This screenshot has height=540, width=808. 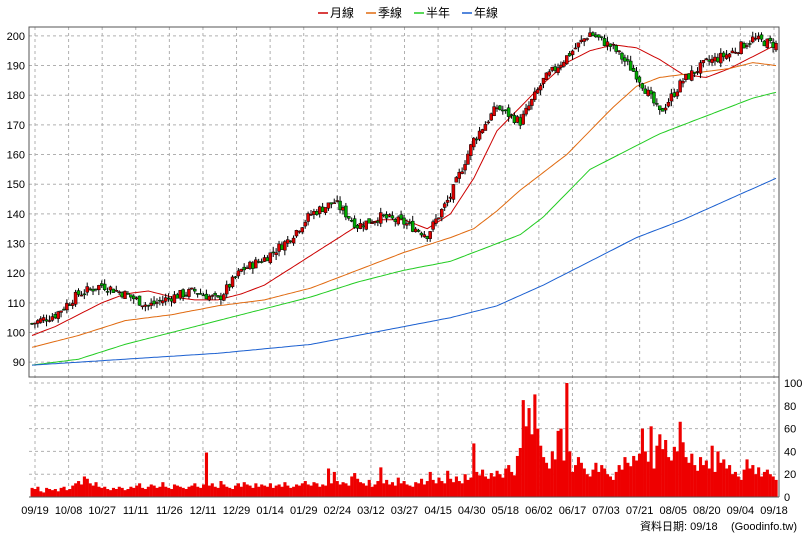 I want to click on legend-label: 季線, so click(x=390, y=12).